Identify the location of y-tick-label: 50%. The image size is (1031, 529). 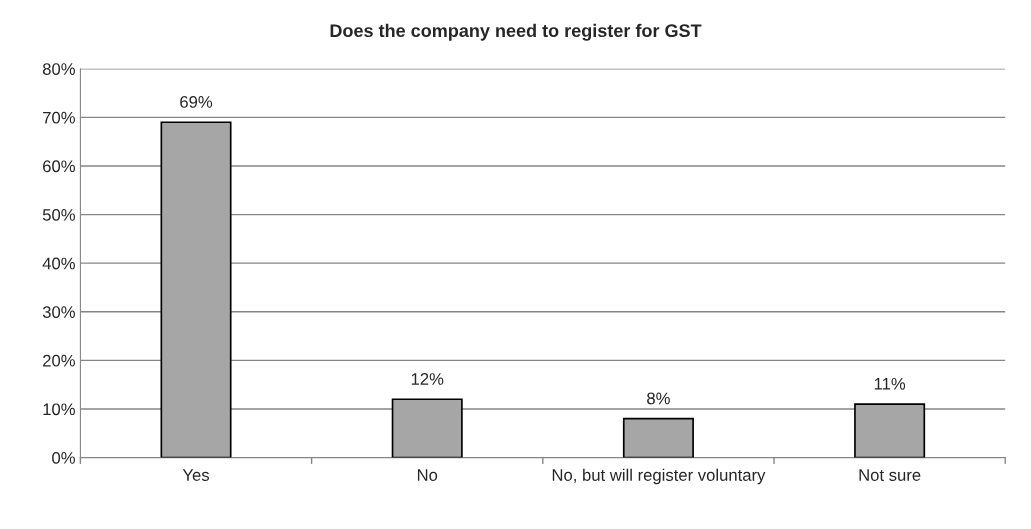
(58, 214).